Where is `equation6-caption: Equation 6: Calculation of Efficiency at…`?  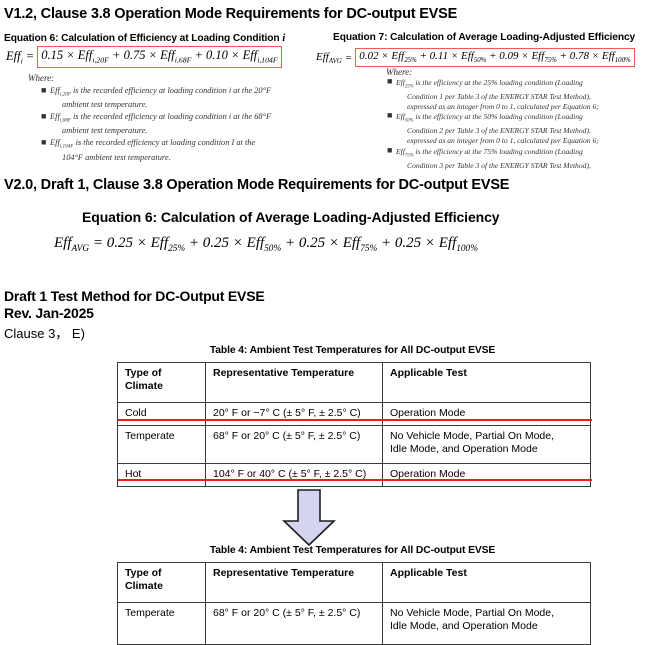 equation6-caption: Equation 6: Calculation of Efficiency at… is located at coordinates (144, 38).